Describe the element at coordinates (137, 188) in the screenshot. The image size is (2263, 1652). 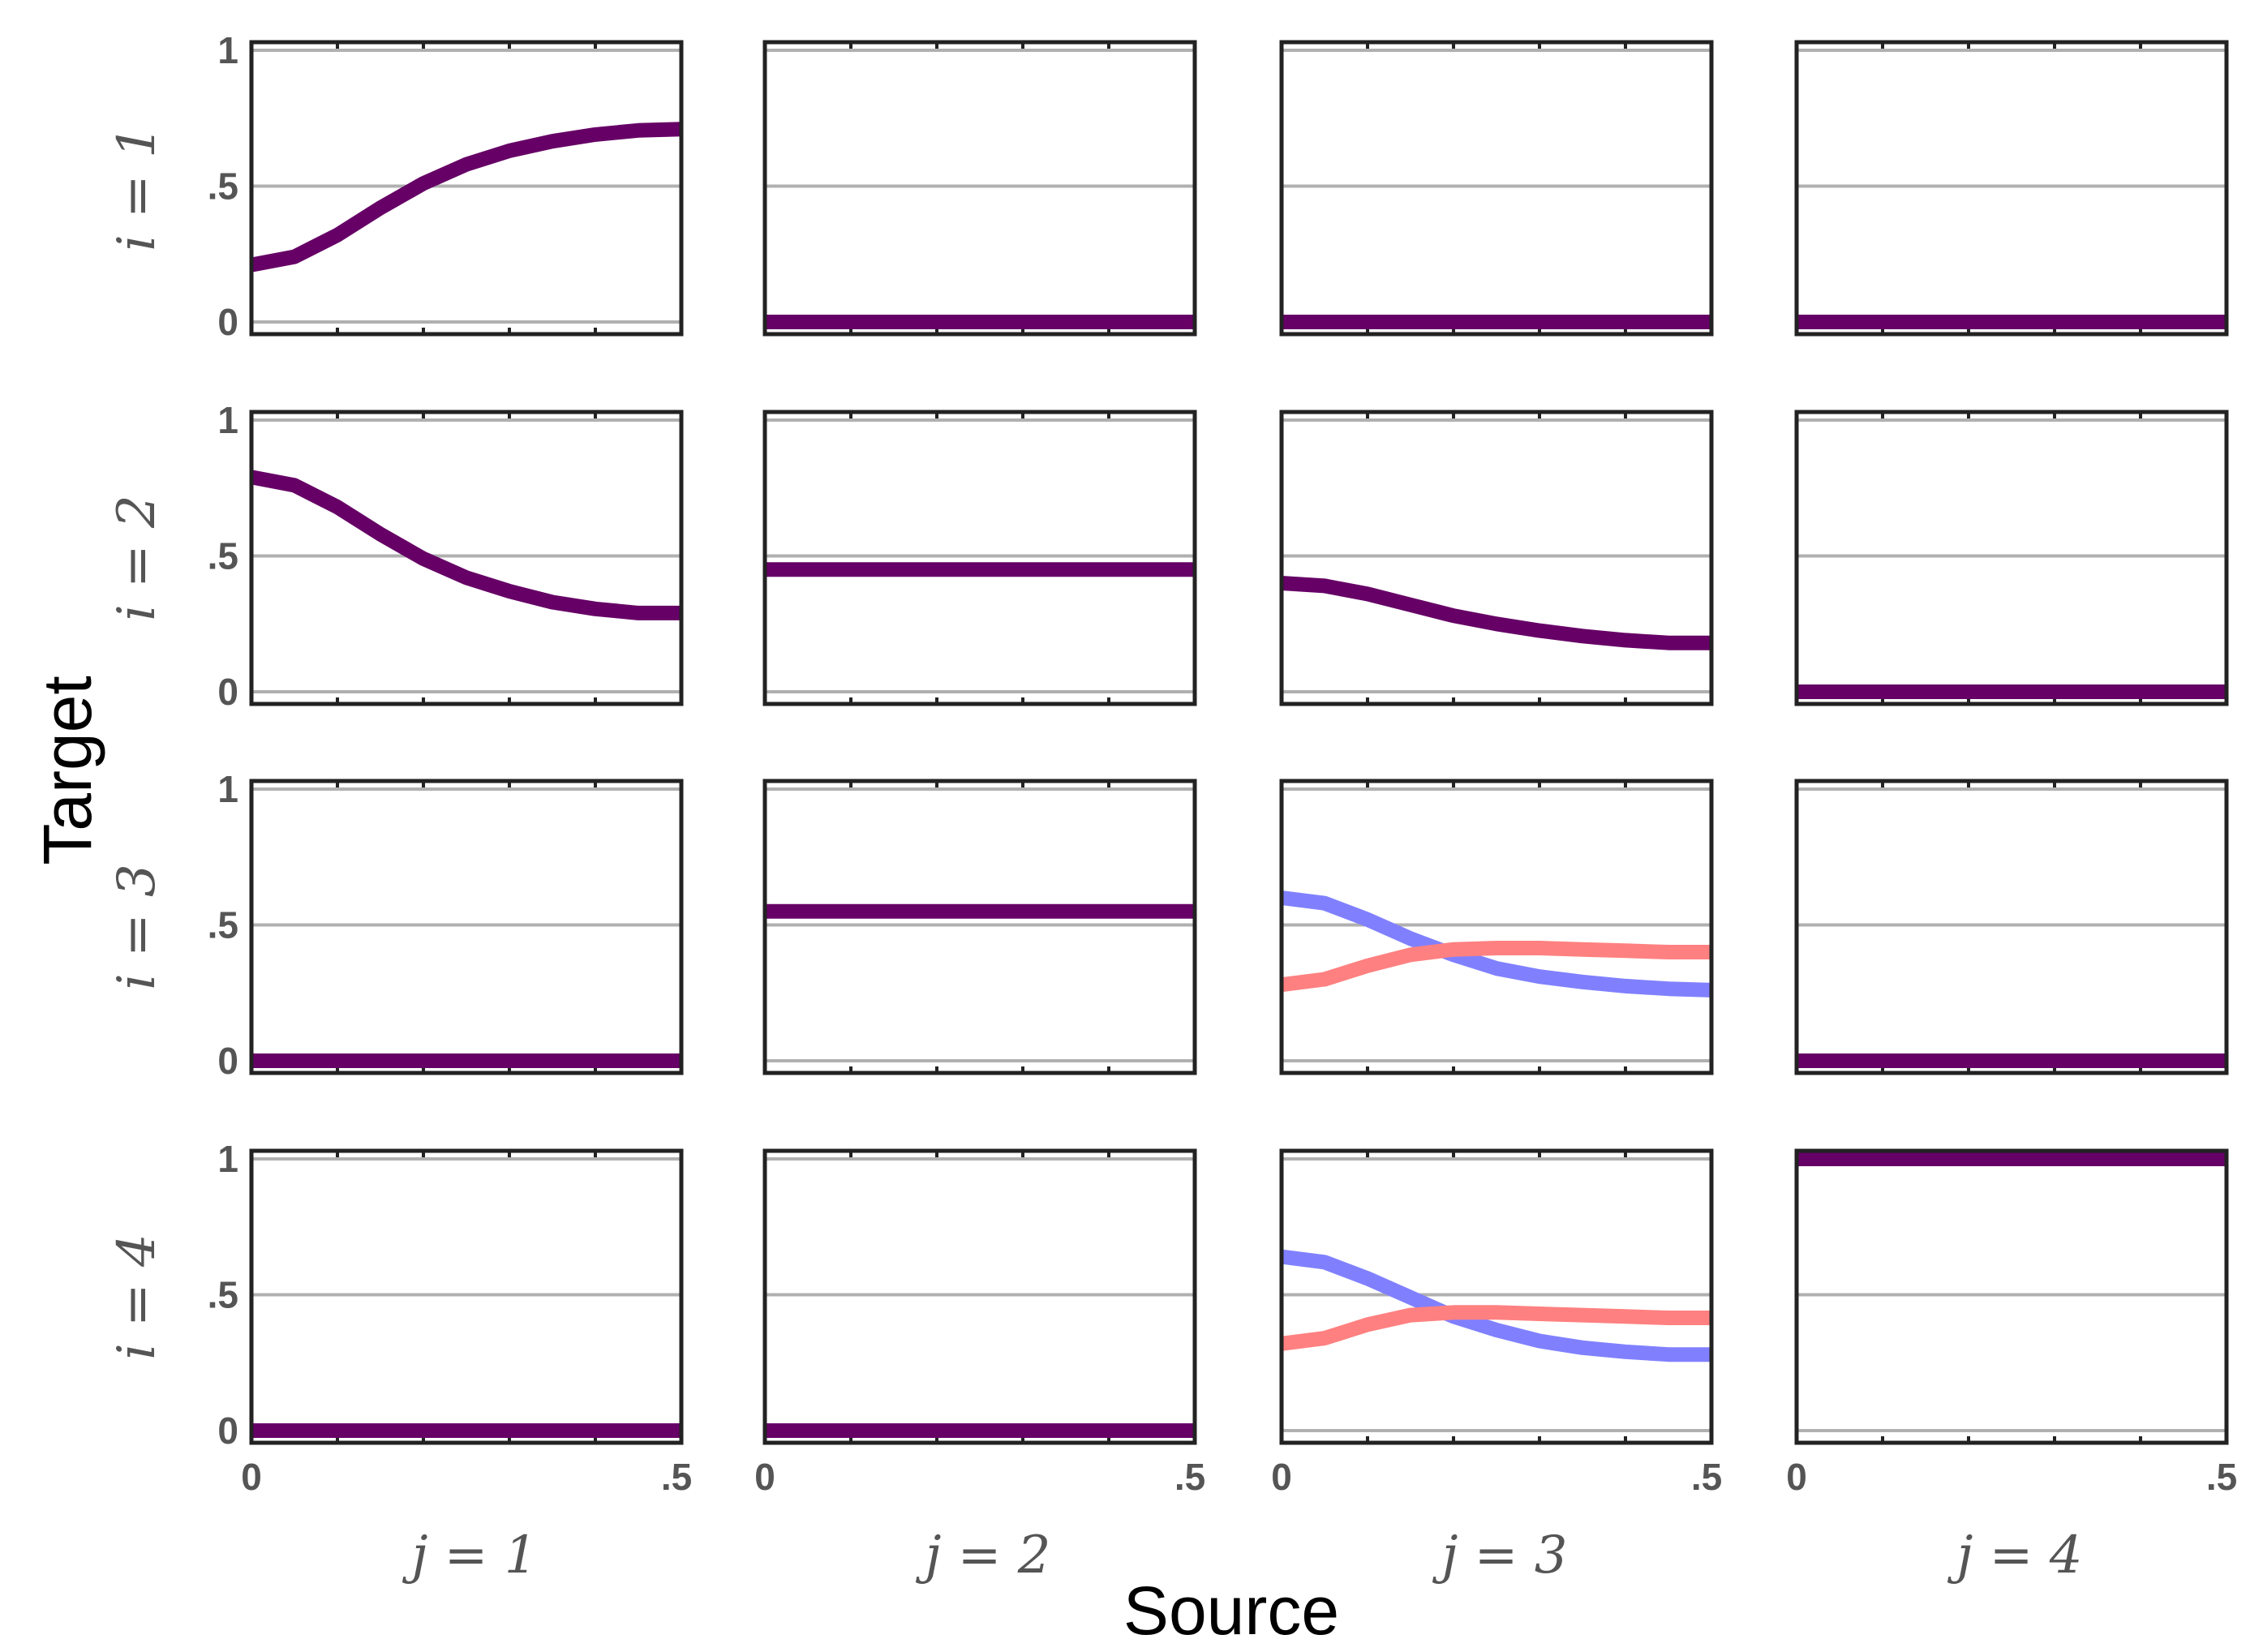
I see `row-label: i = 1` at that location.